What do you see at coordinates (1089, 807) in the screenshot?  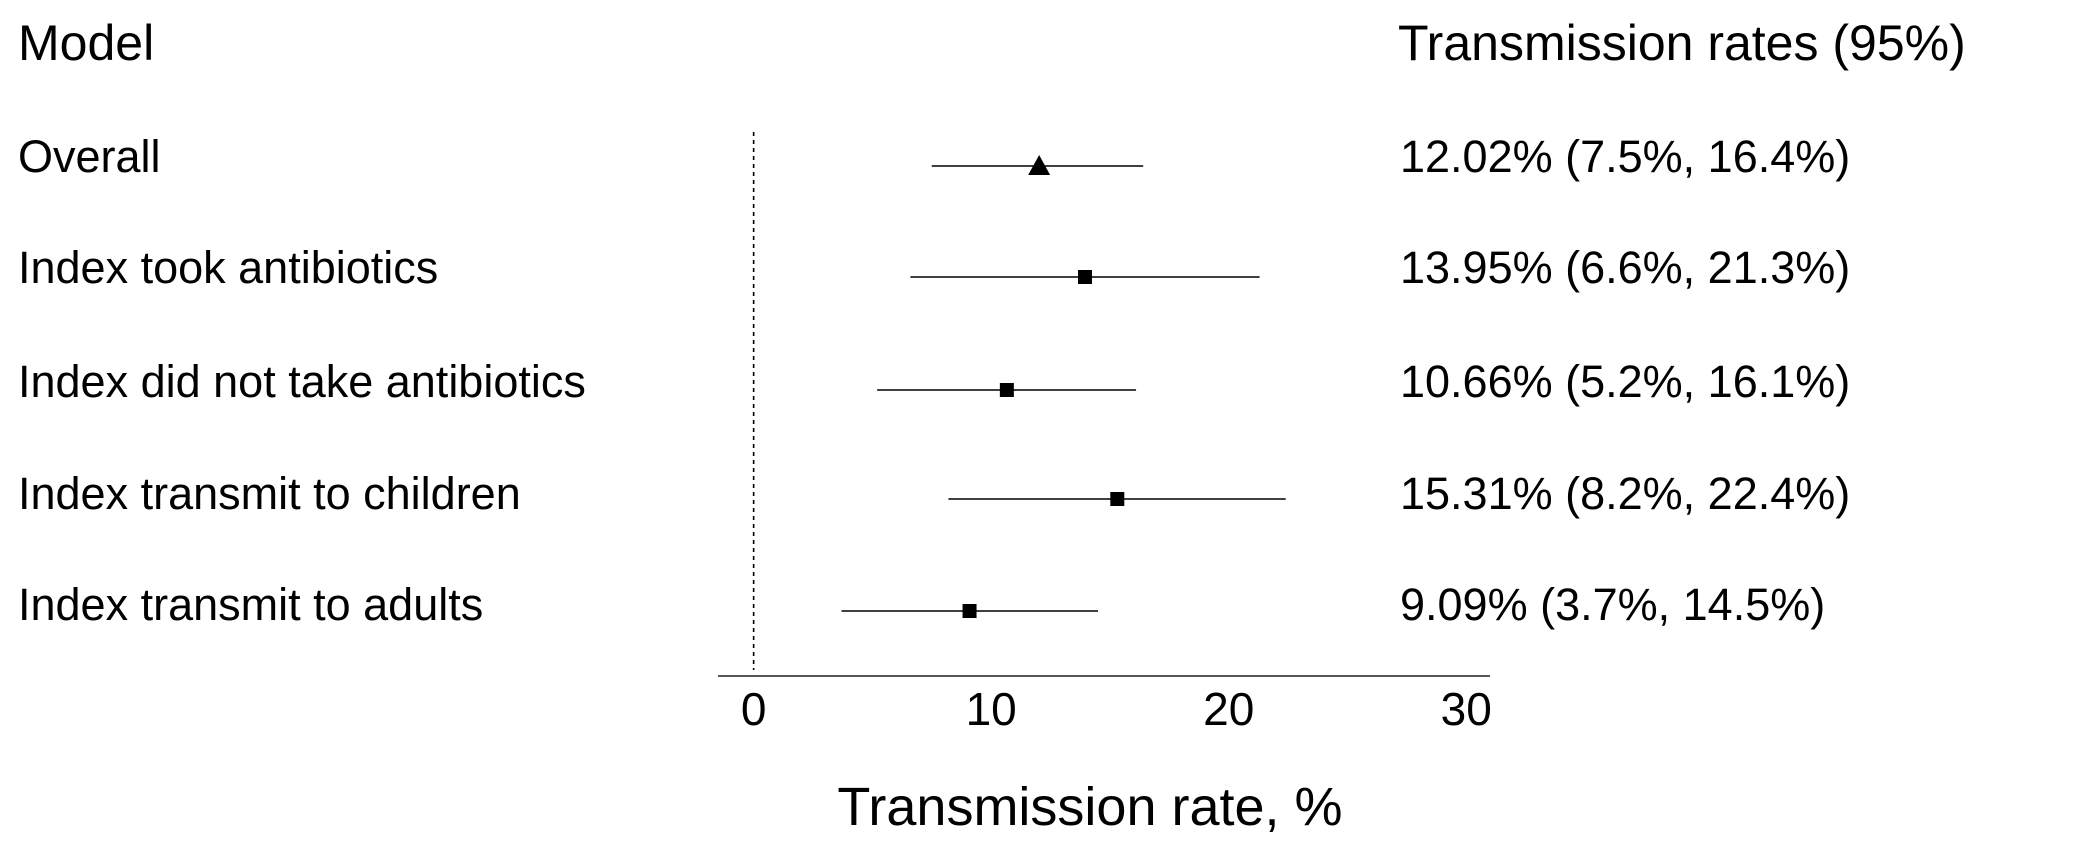 I see `x-axis-title: Transmission rate, %` at bounding box center [1089, 807].